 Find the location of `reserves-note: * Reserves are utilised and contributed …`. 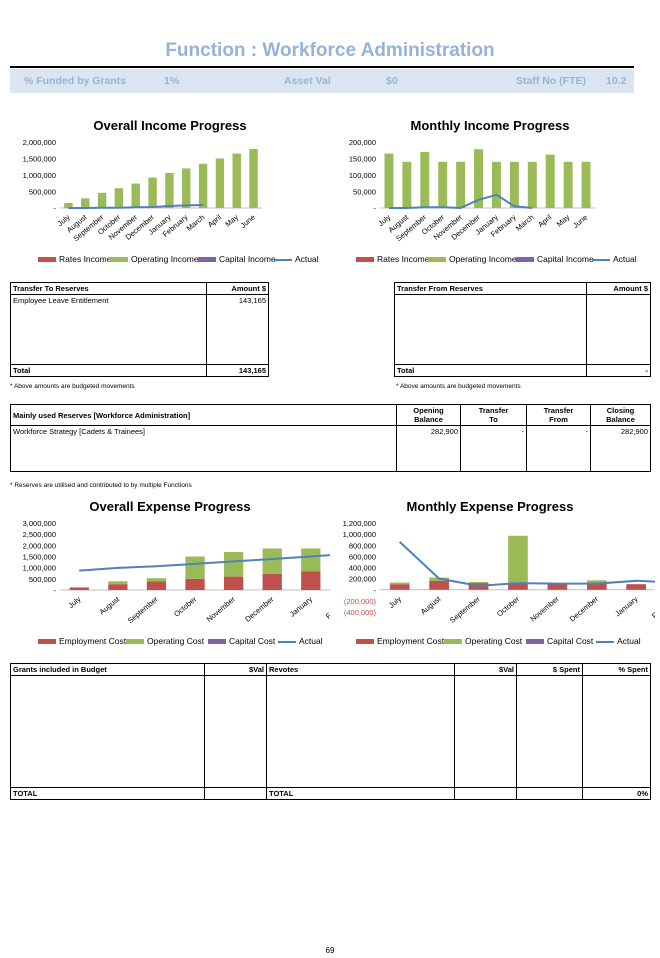

reserves-note: * Reserves are utilised and contributed … is located at coordinates (101, 485).